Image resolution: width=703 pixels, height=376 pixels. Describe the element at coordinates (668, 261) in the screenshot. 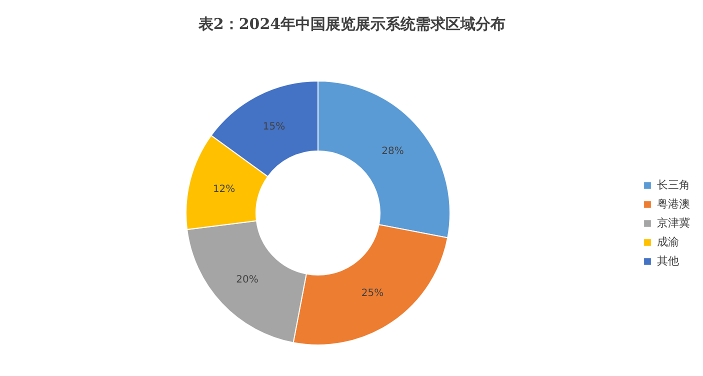

I see `legend-label: 其他` at that location.